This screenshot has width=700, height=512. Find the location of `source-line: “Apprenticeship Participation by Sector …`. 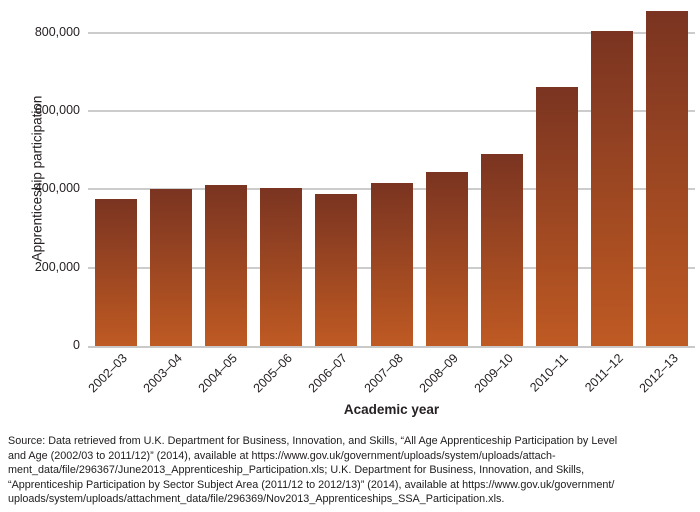

source-line: “Apprenticeship Participation by Sector … is located at coordinates (311, 484).